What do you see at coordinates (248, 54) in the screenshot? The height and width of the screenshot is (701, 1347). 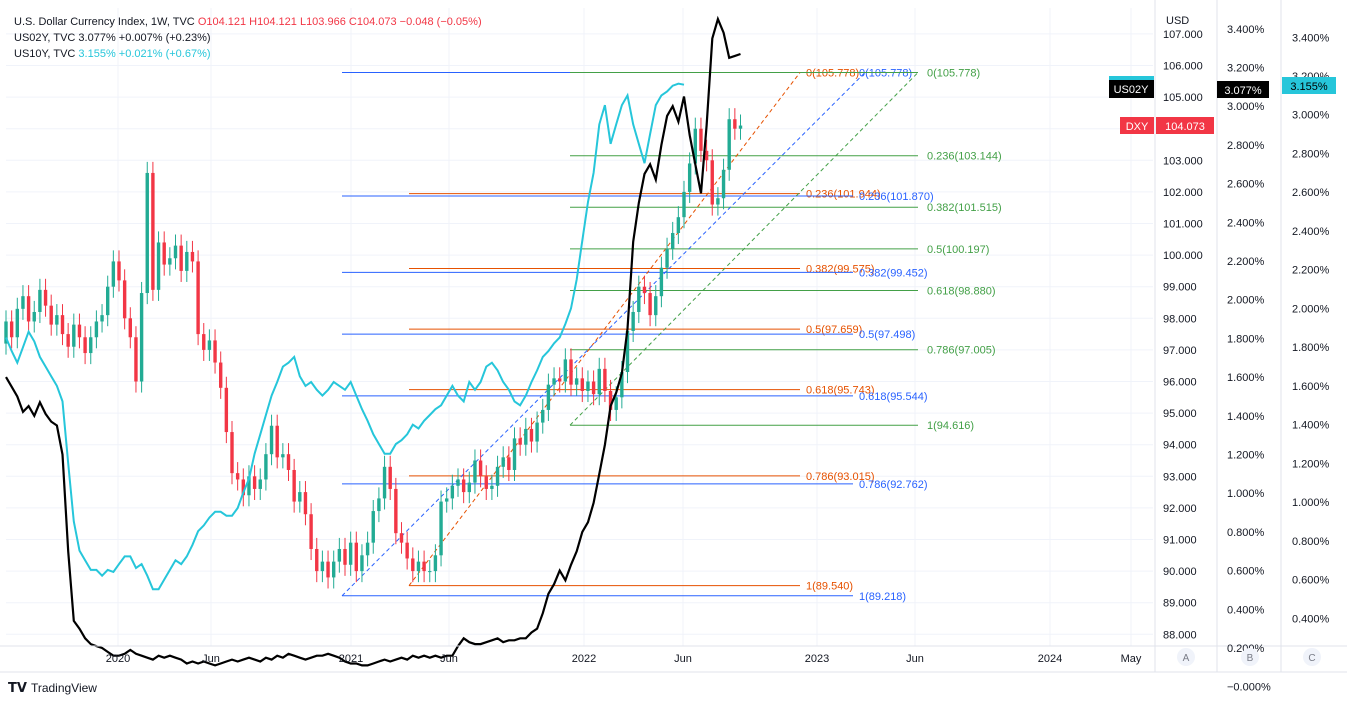 I see `legend-us10y: US10Y, TVC 3.155% +0.021% (+0.67%)` at bounding box center [248, 54].